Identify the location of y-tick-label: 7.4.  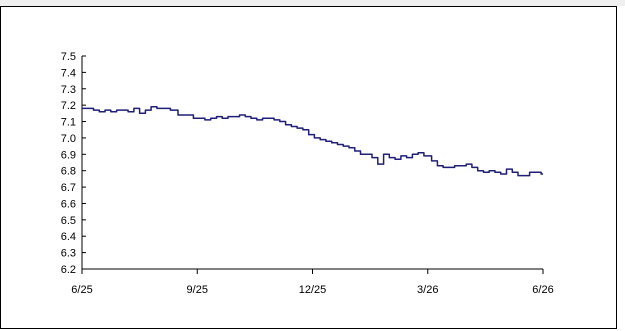
(68, 73).